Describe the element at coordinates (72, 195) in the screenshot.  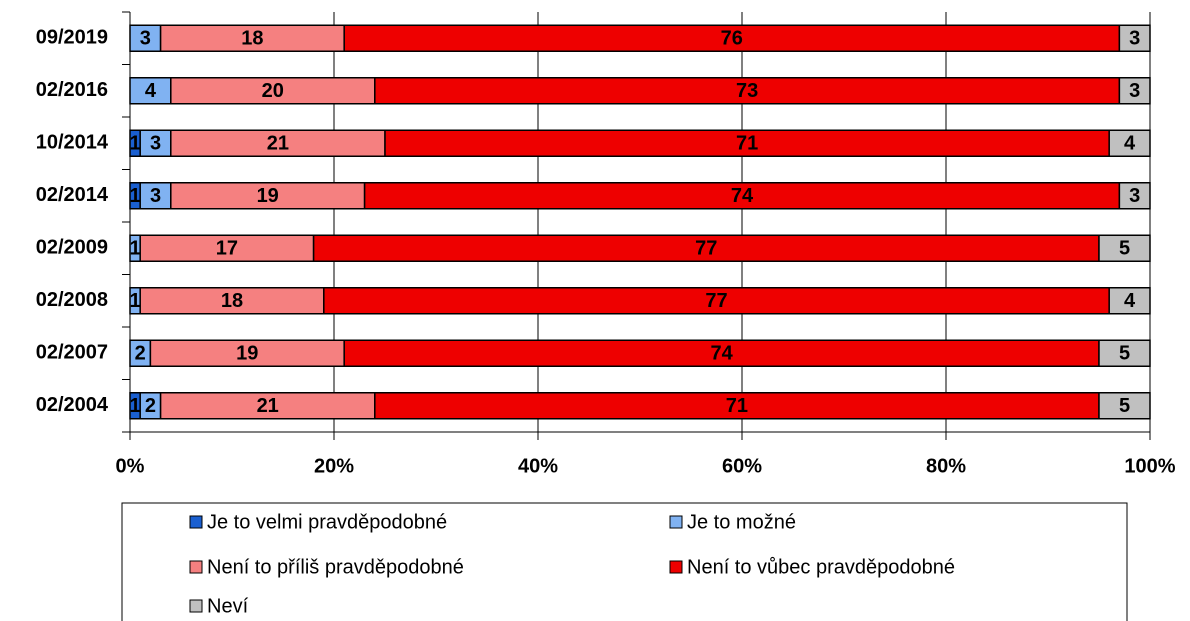
I see `y-tick-label: 02/2014` at that location.